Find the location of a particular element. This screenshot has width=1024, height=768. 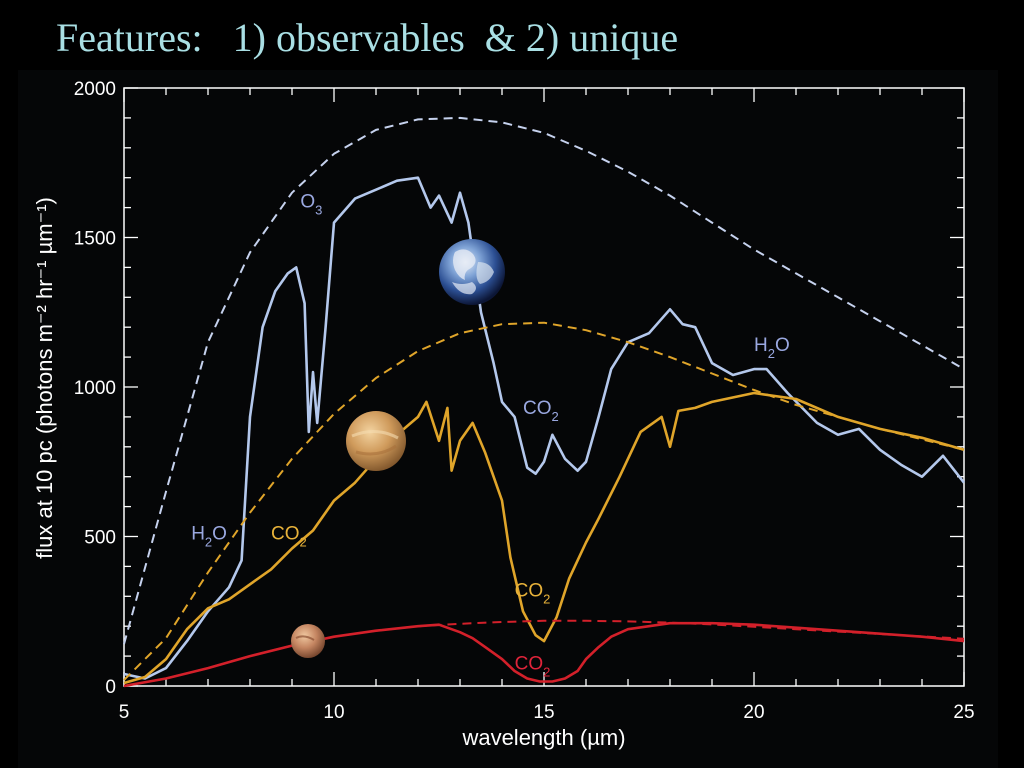

y-tick-label: 0 is located at coordinates (110, 687).